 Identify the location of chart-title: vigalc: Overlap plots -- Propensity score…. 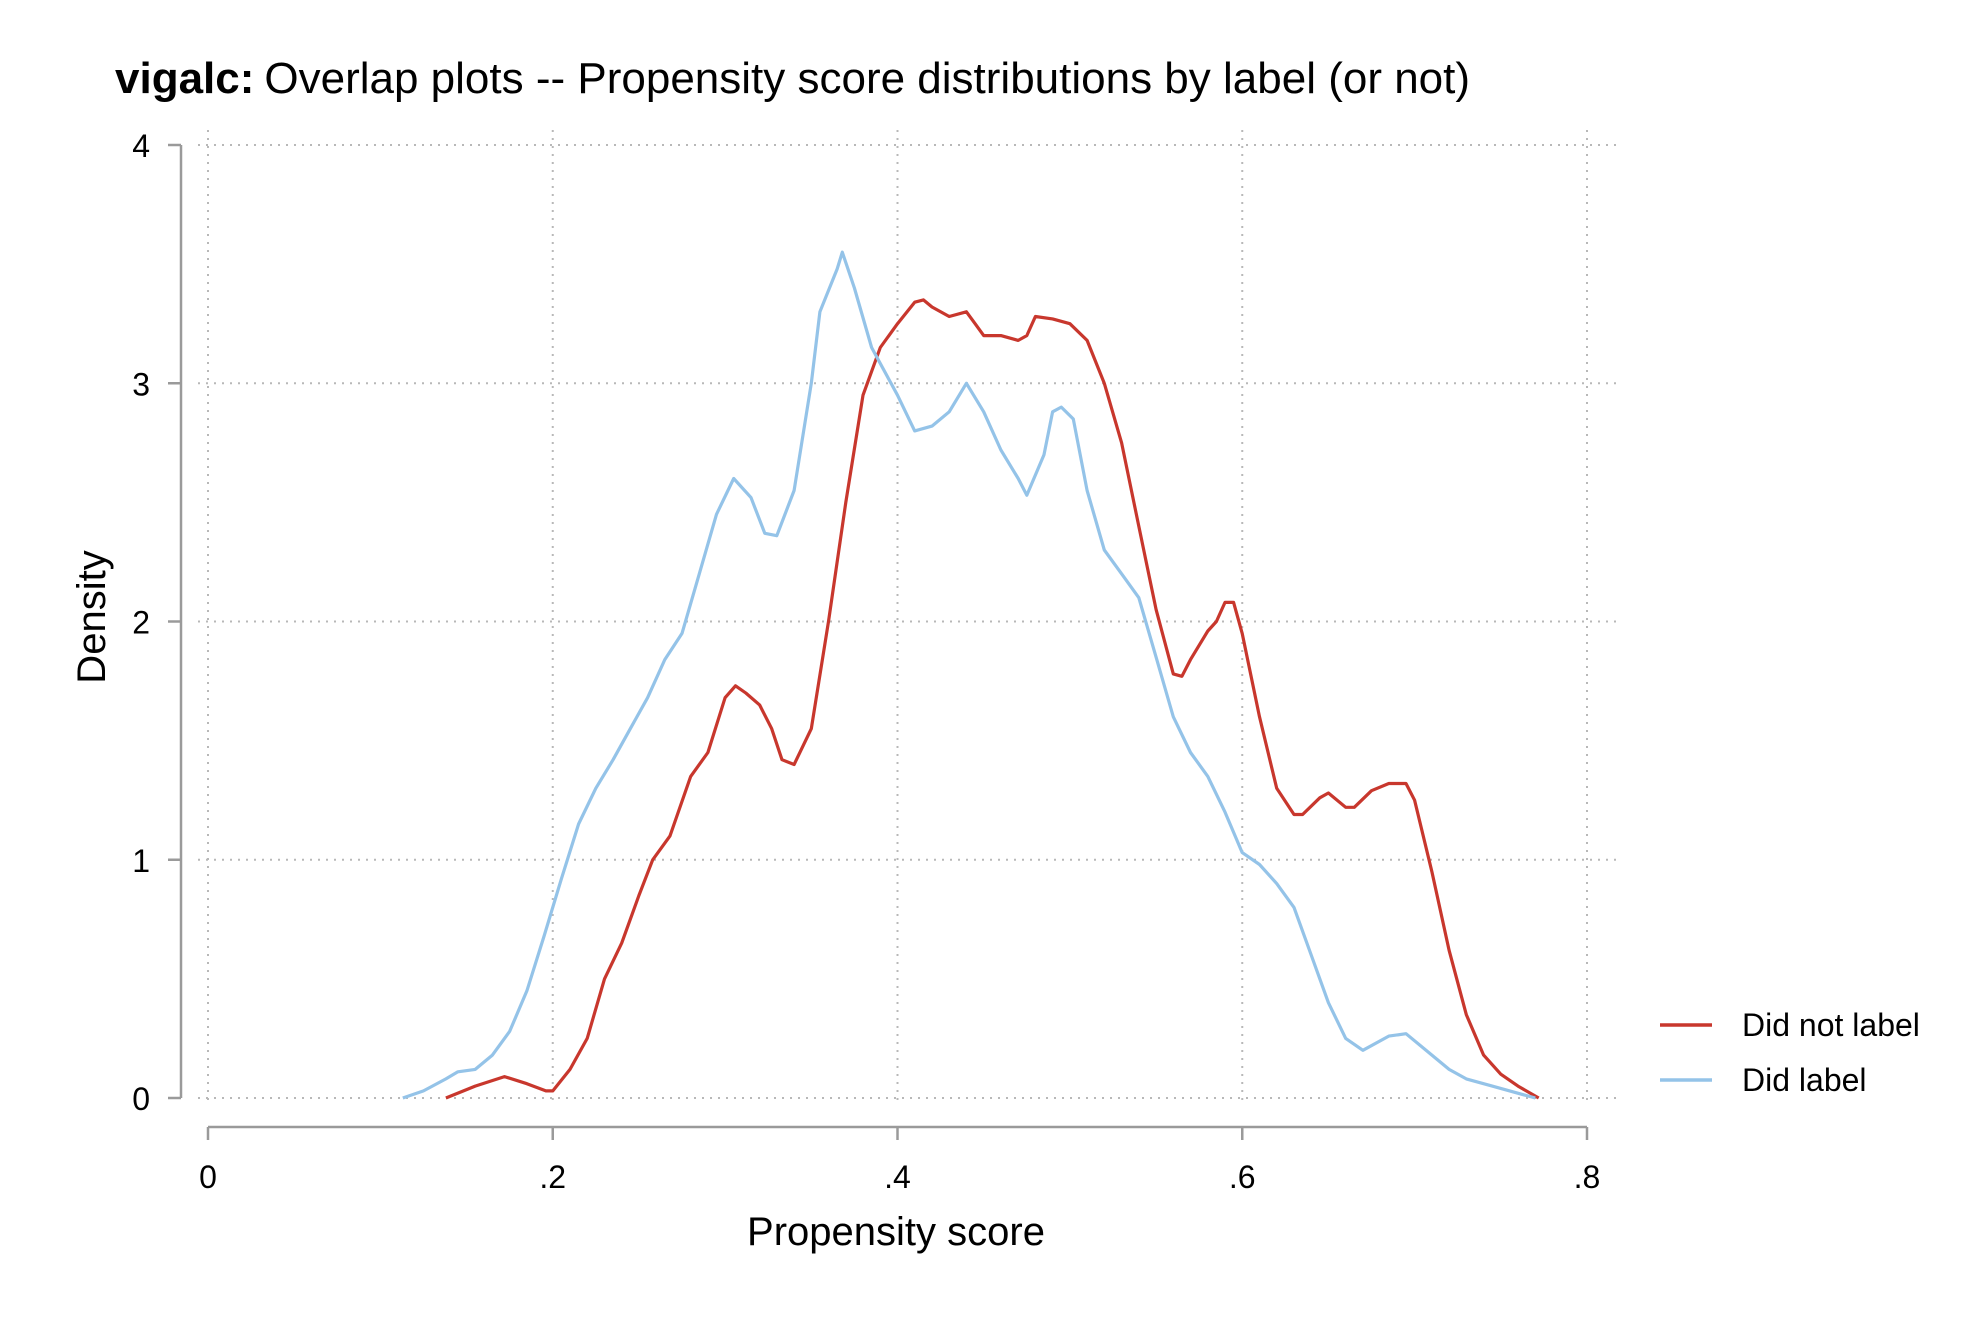
(792, 78).